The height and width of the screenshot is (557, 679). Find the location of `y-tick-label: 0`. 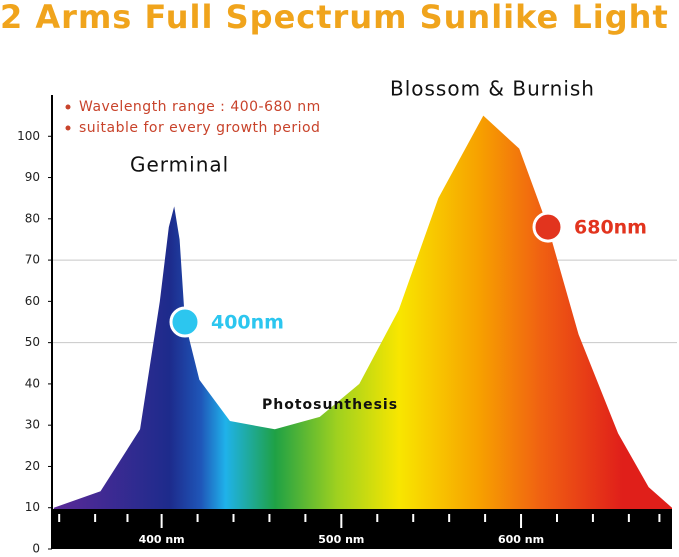

y-tick-label: 0 is located at coordinates (36, 549).